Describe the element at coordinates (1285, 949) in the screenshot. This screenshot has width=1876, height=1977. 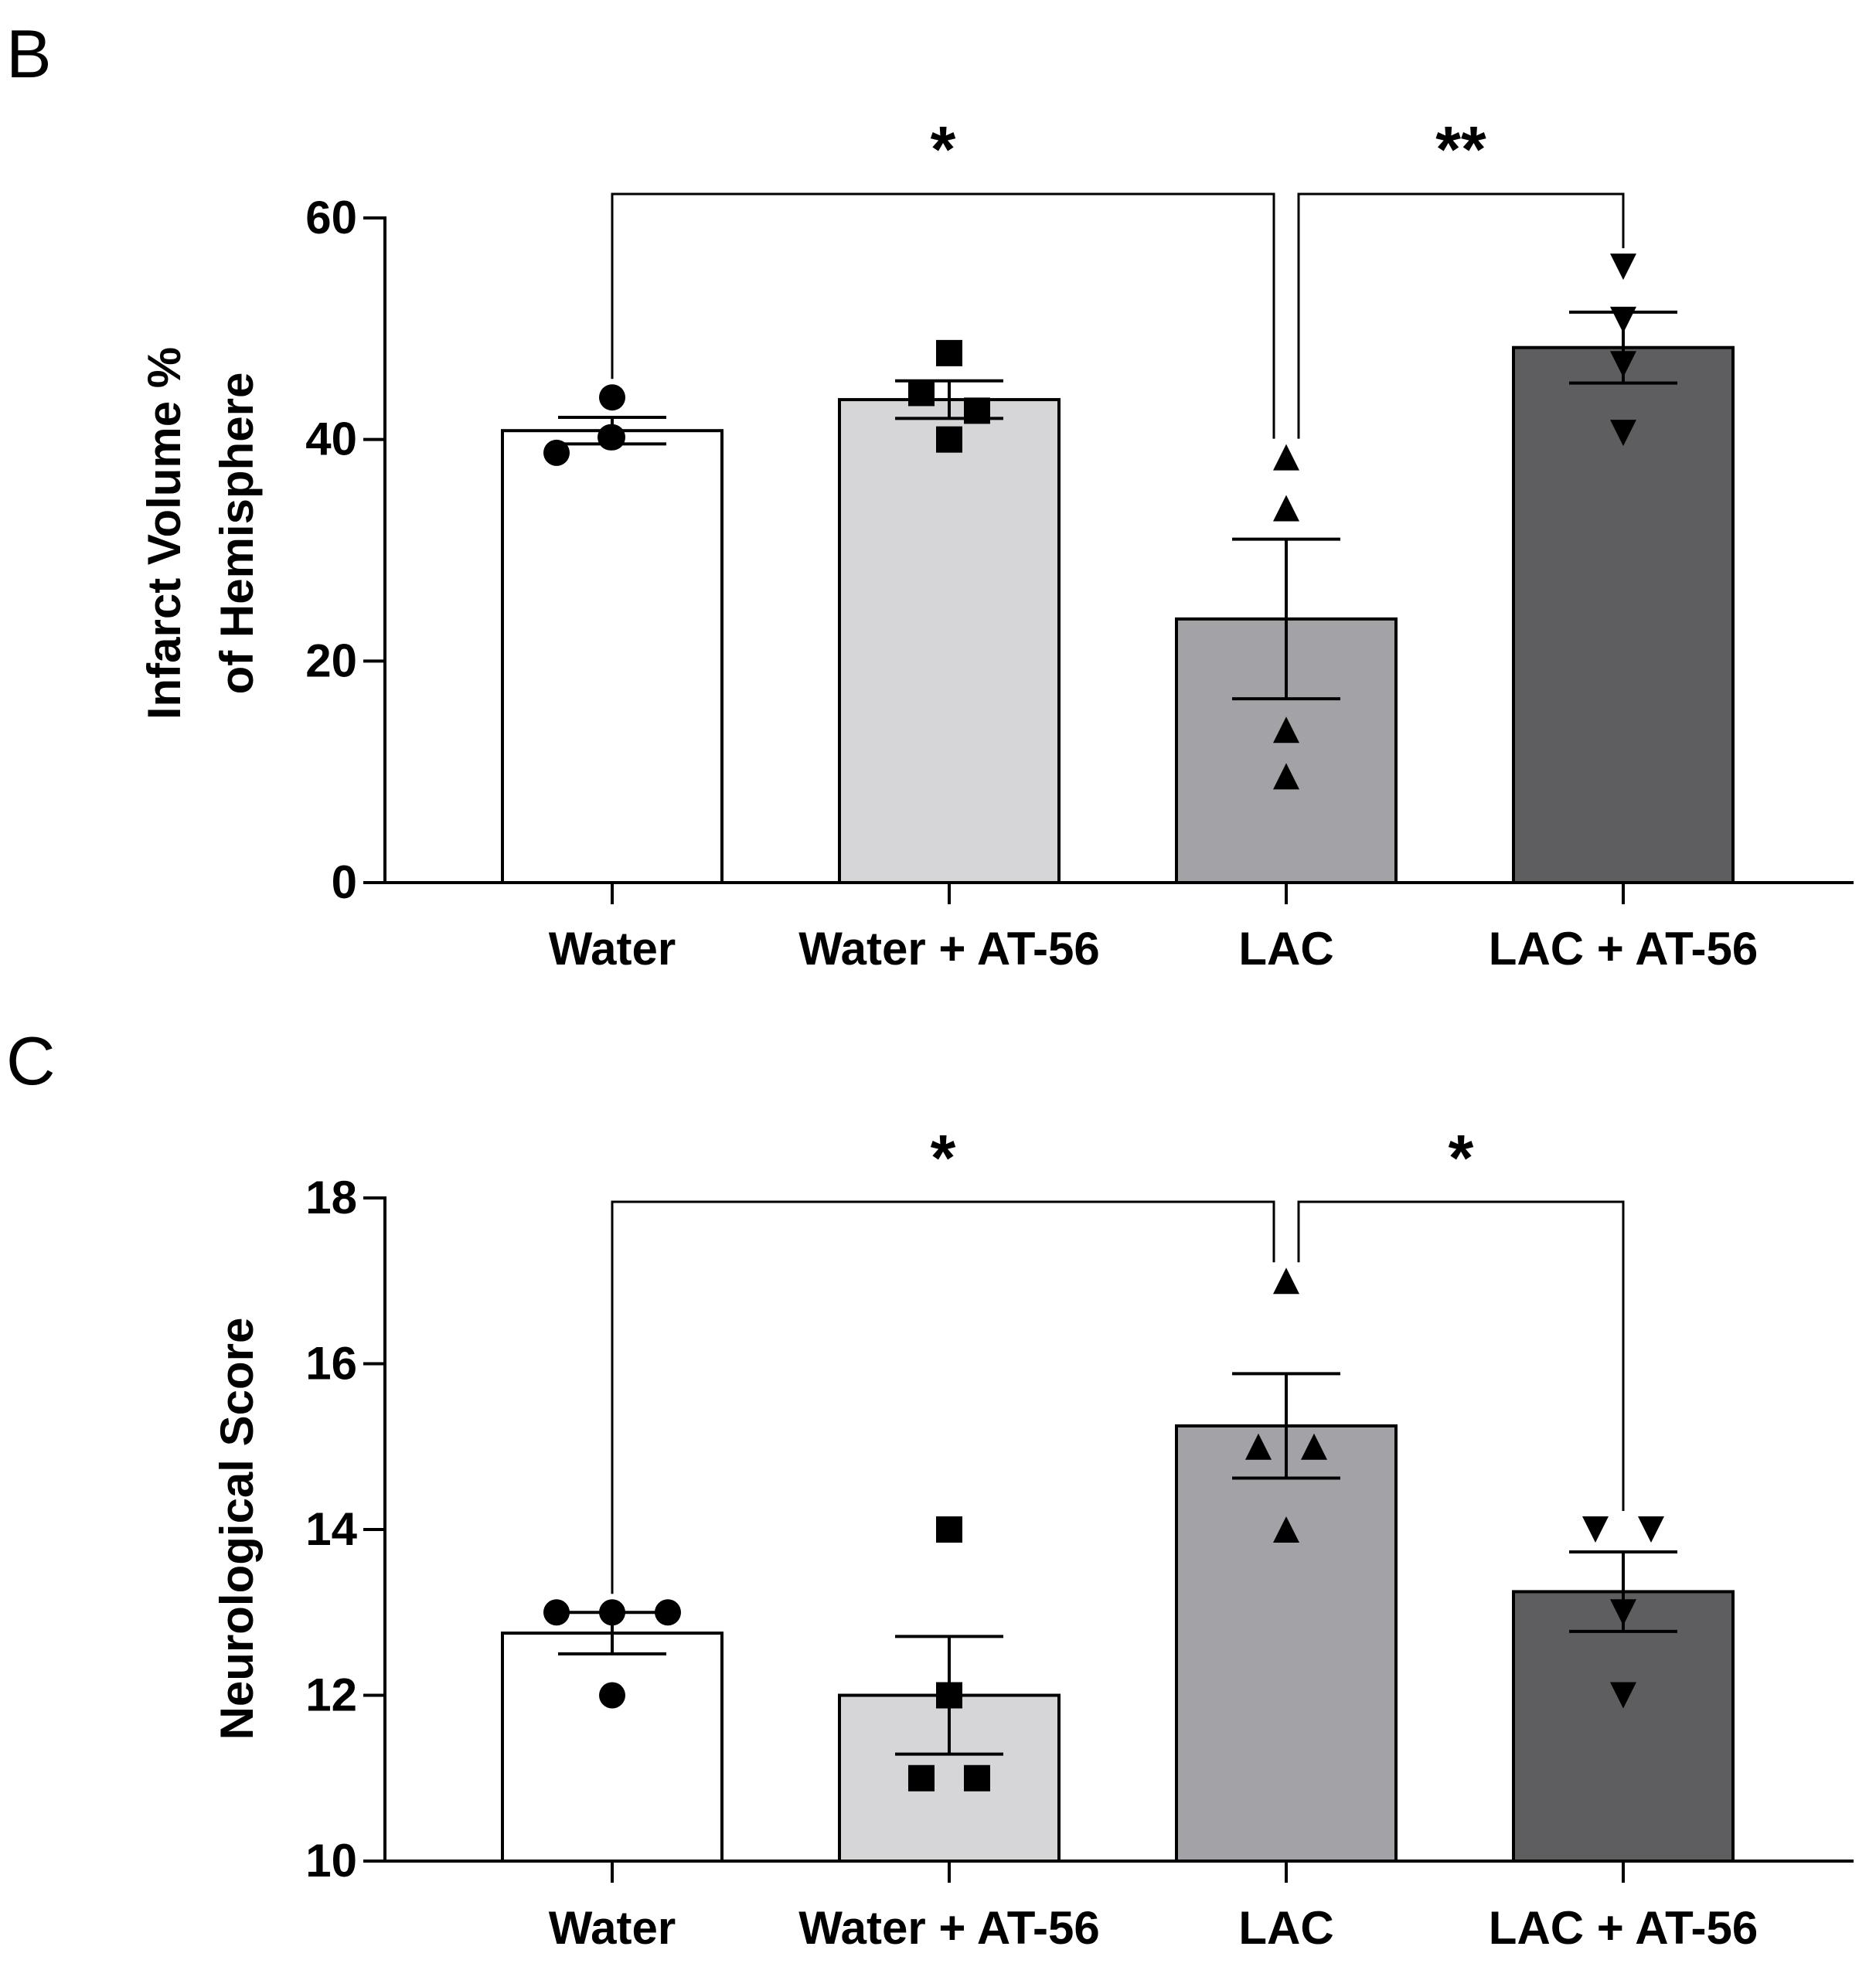
I see `category-label-b-3: LAC` at that location.